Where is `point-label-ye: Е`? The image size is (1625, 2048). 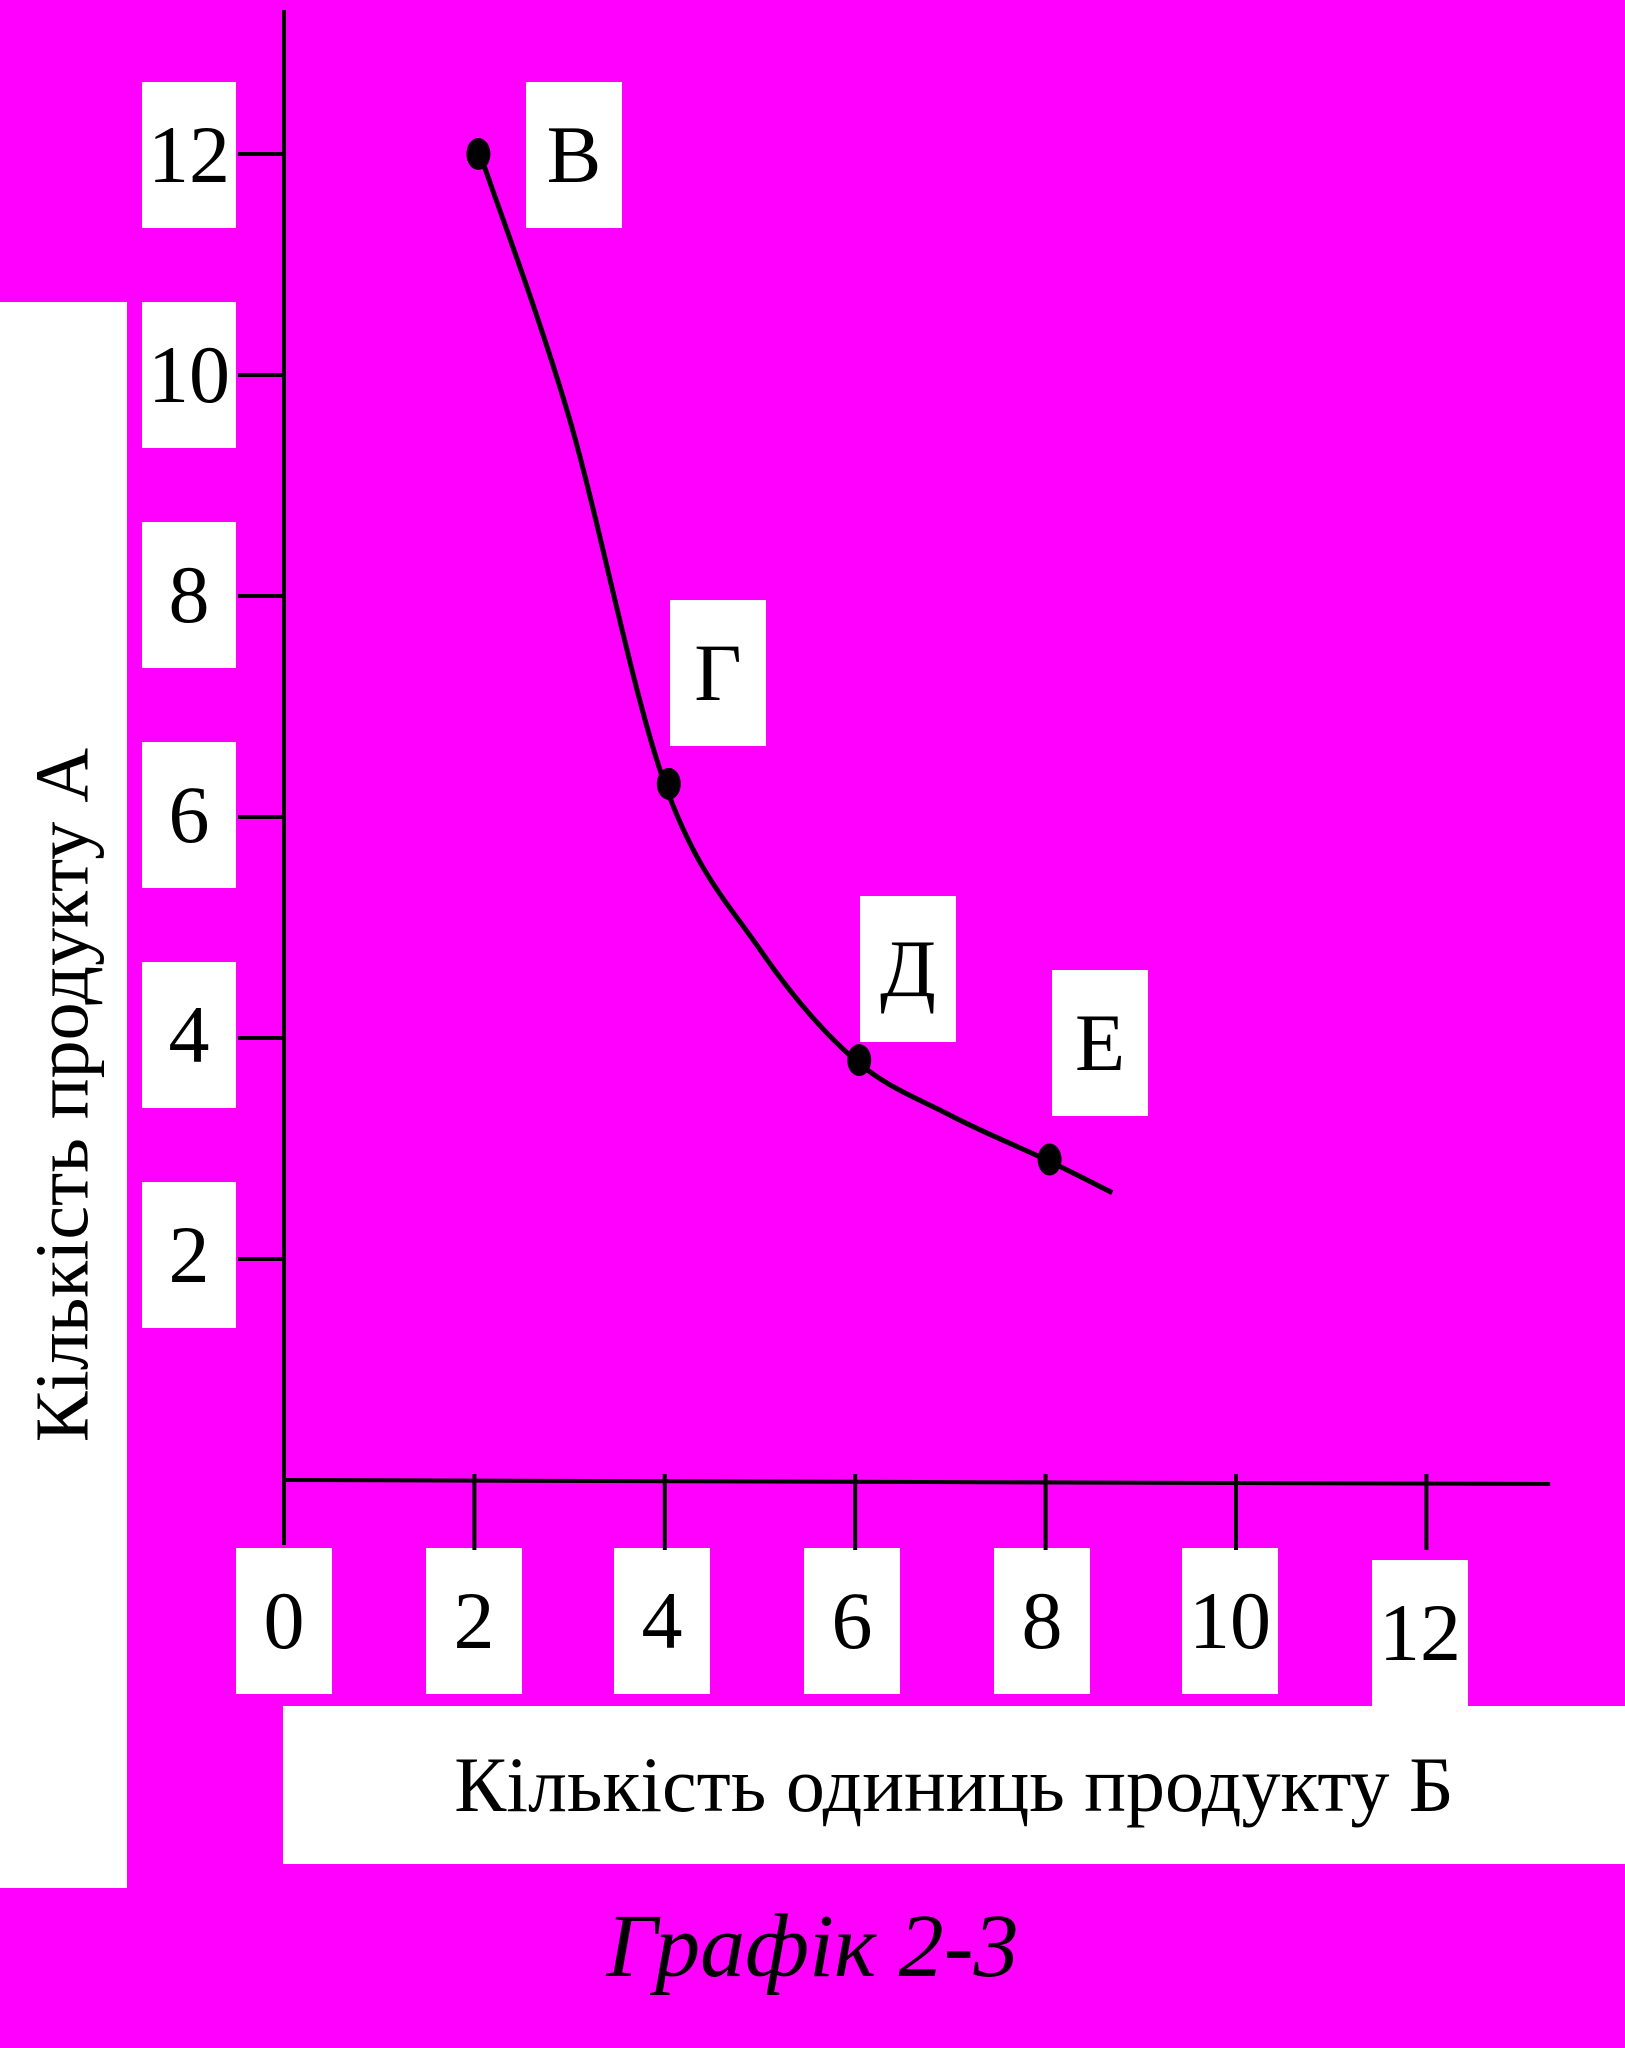
point-label-ye: Е is located at coordinates (1100, 1043).